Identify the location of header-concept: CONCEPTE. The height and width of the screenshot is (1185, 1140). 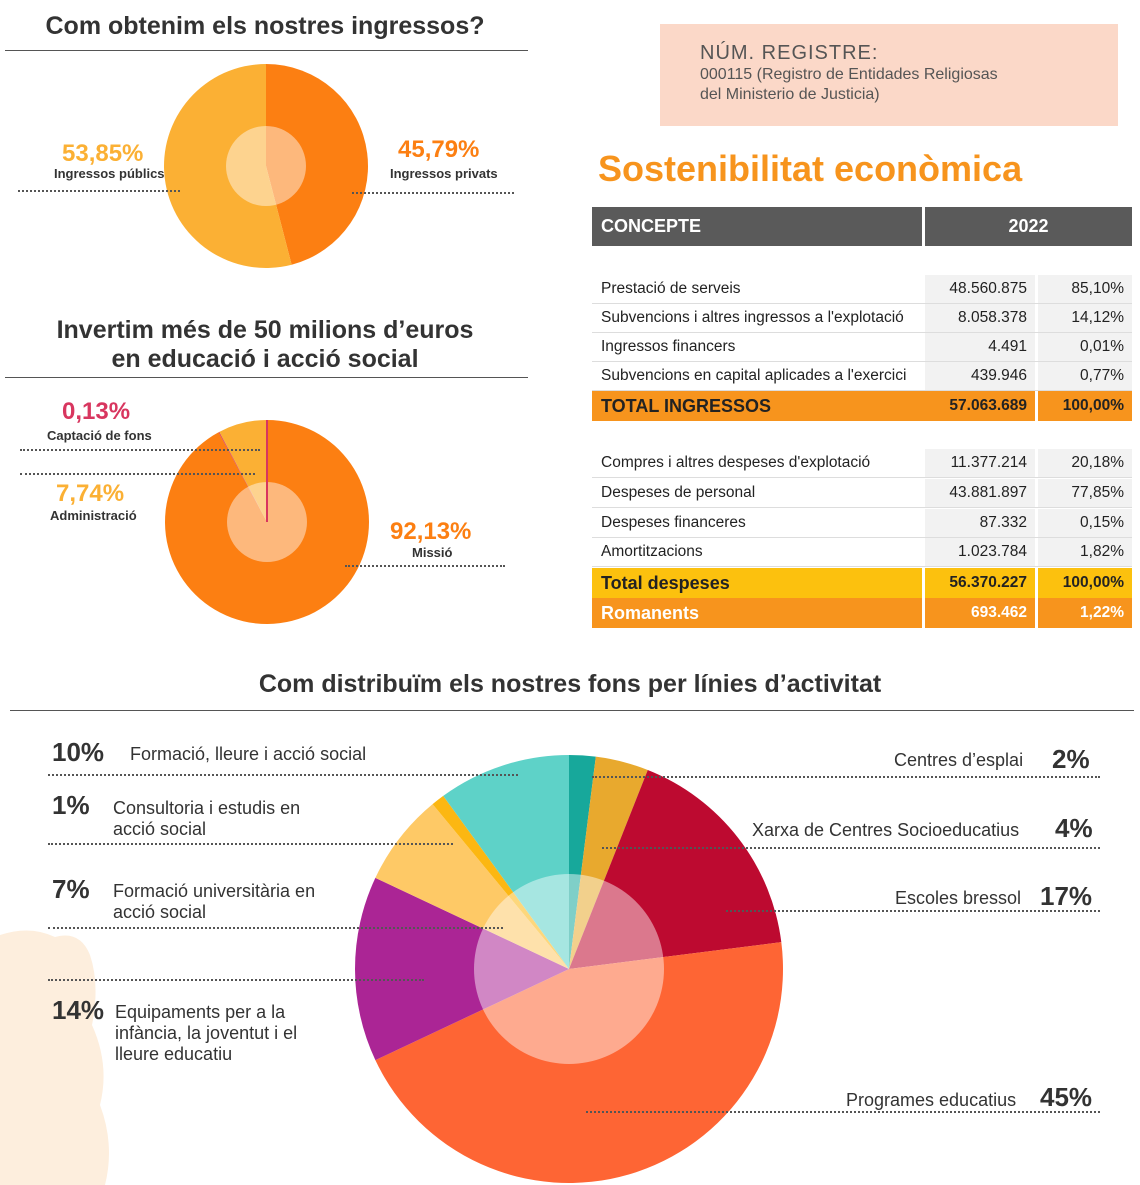
(757, 226).